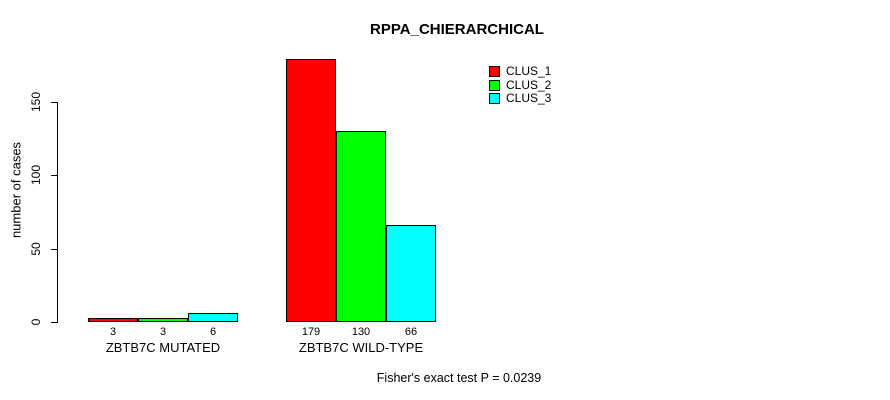 This screenshot has height=400, width=890. I want to click on y-tick-label-50: 50, so click(36, 249).